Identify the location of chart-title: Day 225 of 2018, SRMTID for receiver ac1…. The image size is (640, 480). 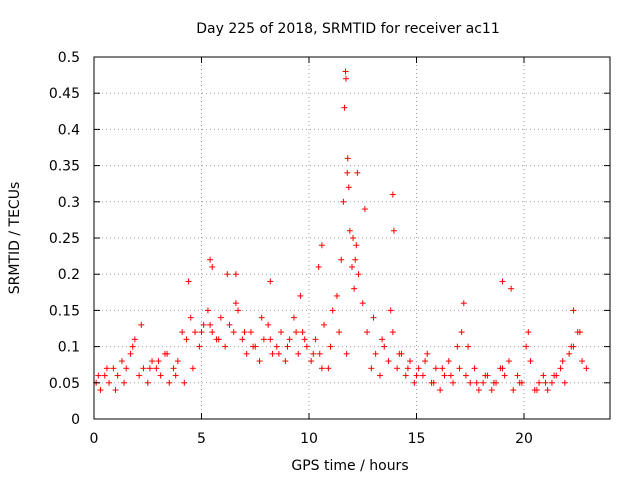
(348, 29).